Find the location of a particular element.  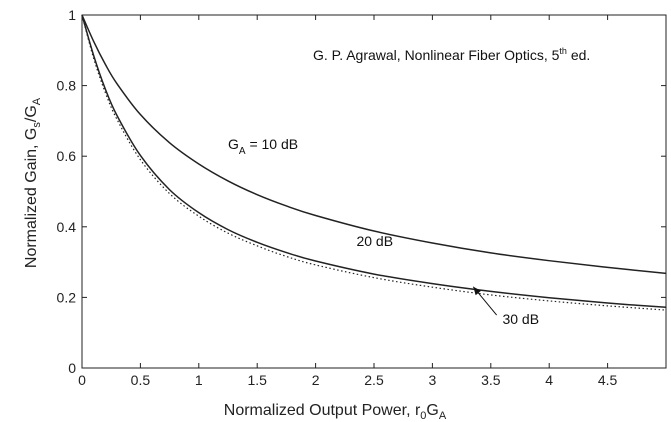

x-tick-label: 0.5 is located at coordinates (141, 380).